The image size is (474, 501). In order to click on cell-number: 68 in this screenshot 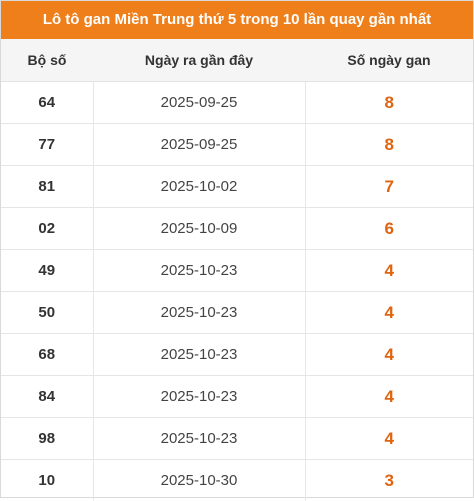, I will do `click(47, 355)`.